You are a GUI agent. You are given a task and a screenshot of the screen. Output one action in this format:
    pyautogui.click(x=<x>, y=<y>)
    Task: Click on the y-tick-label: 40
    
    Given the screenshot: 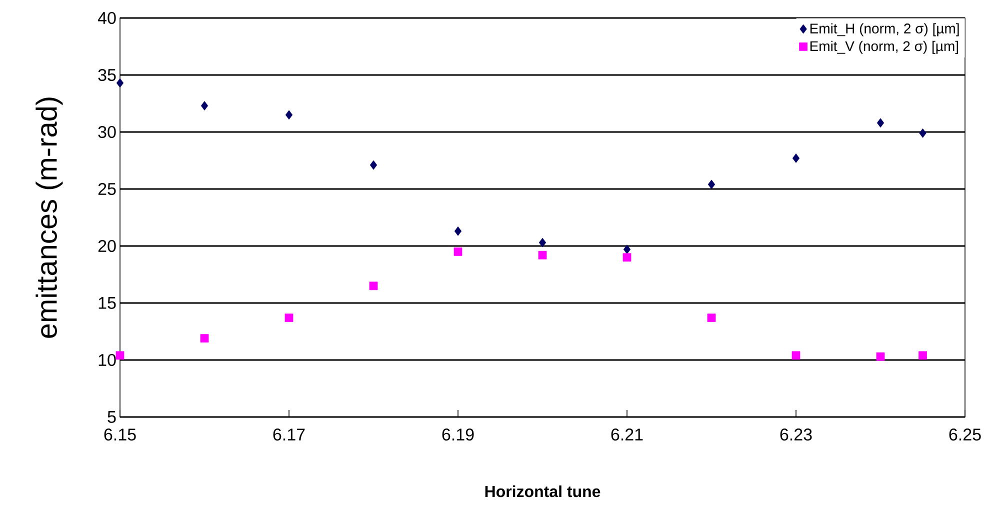 What is the action you would take?
    pyautogui.click(x=107, y=18)
    